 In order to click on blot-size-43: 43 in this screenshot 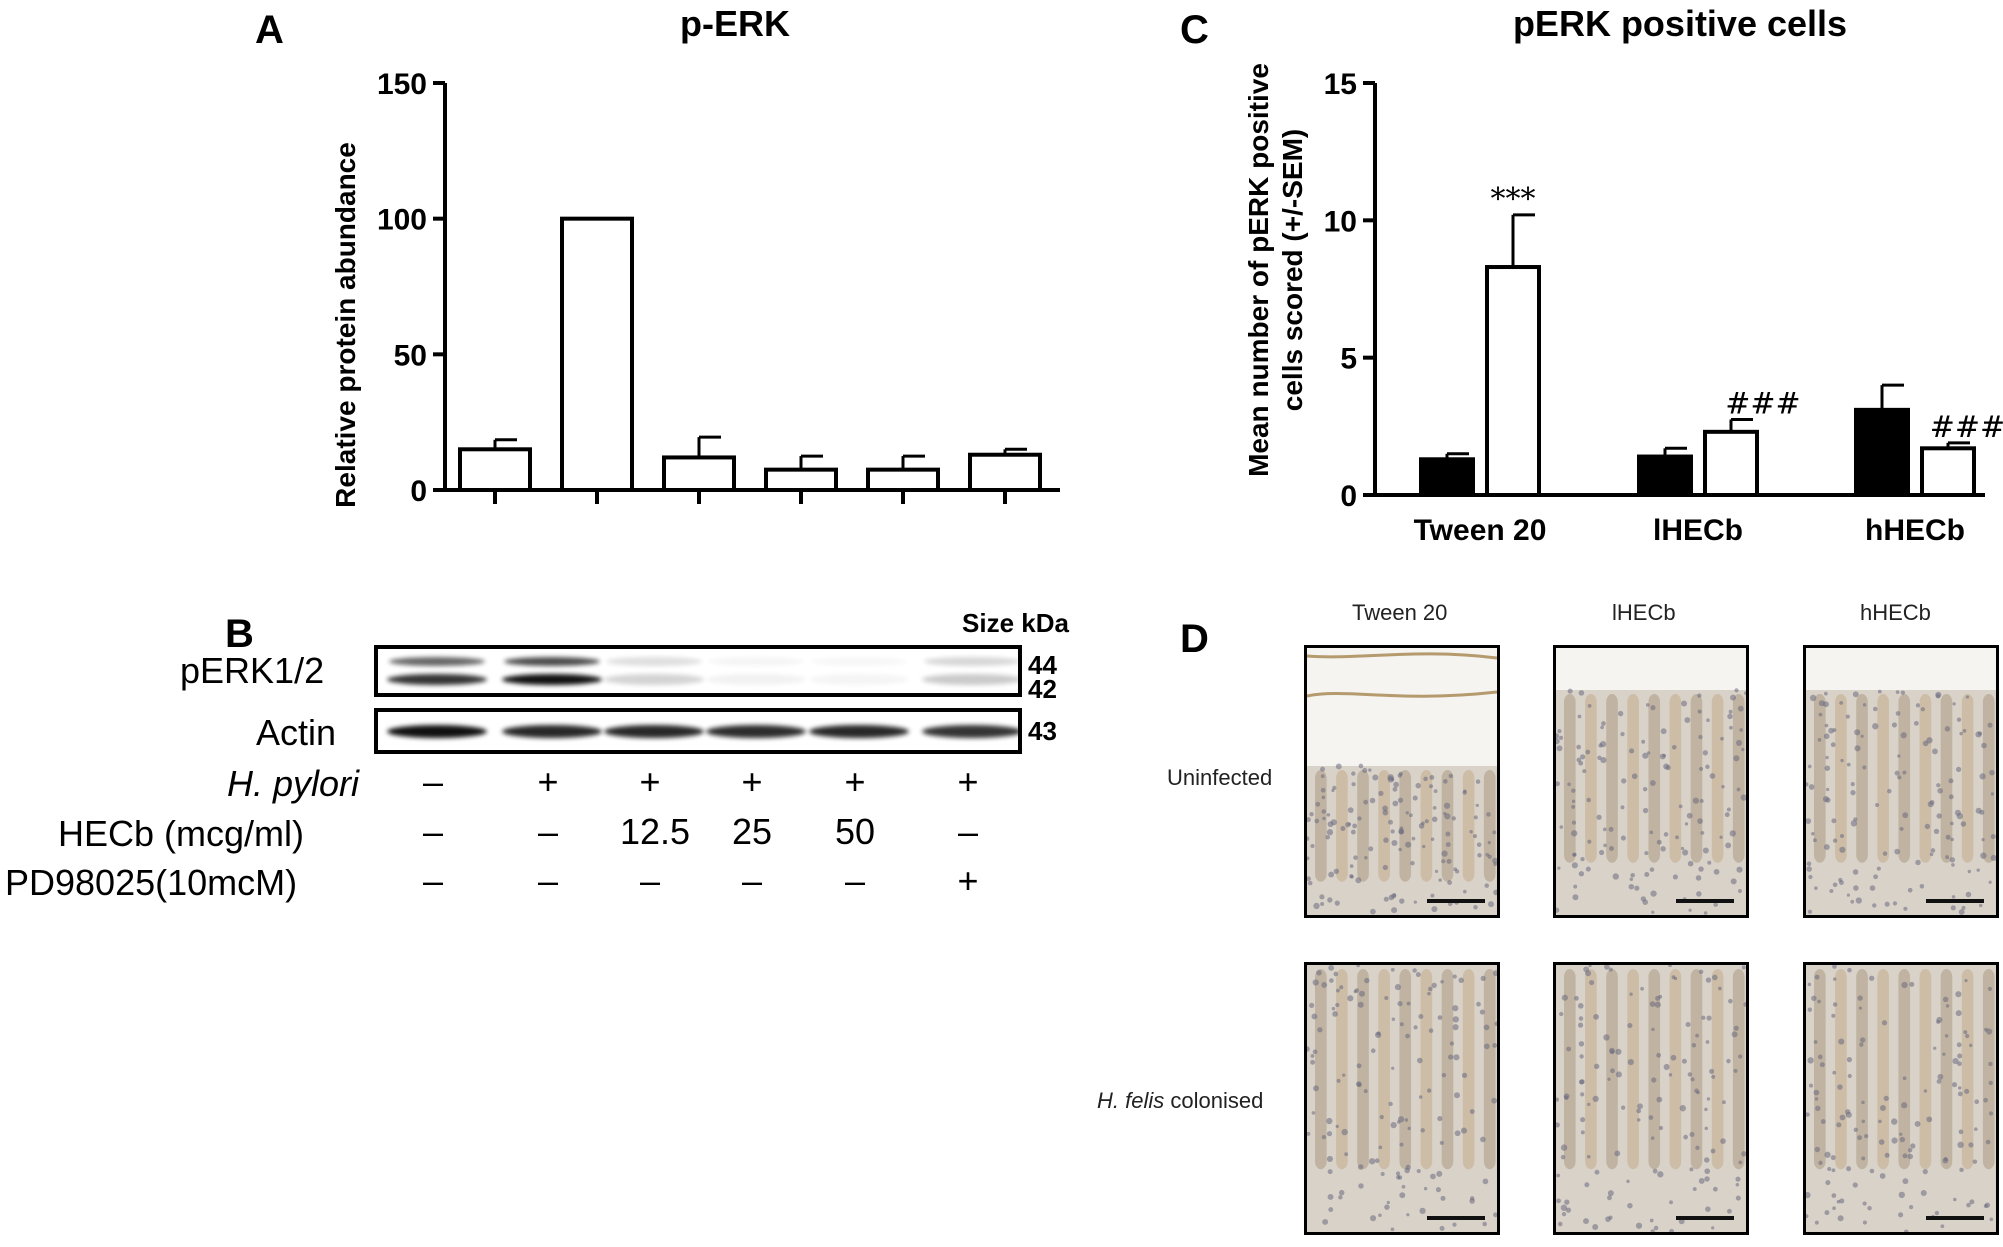, I will do `click(1042, 731)`.